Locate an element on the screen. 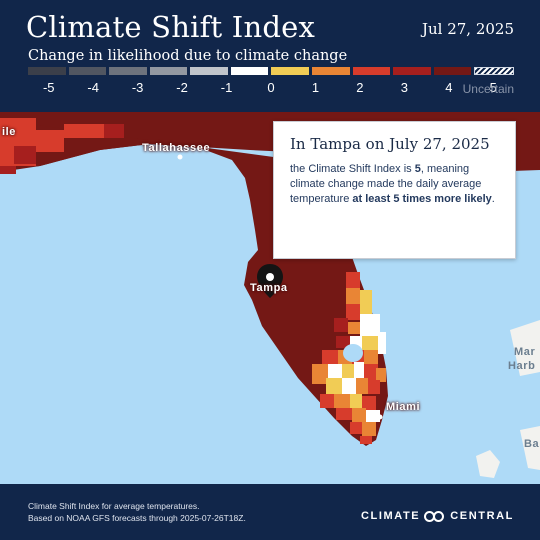 The width and height of the screenshot is (540, 540). city-label-edge-right-1: Mar is located at coordinates (525, 352).